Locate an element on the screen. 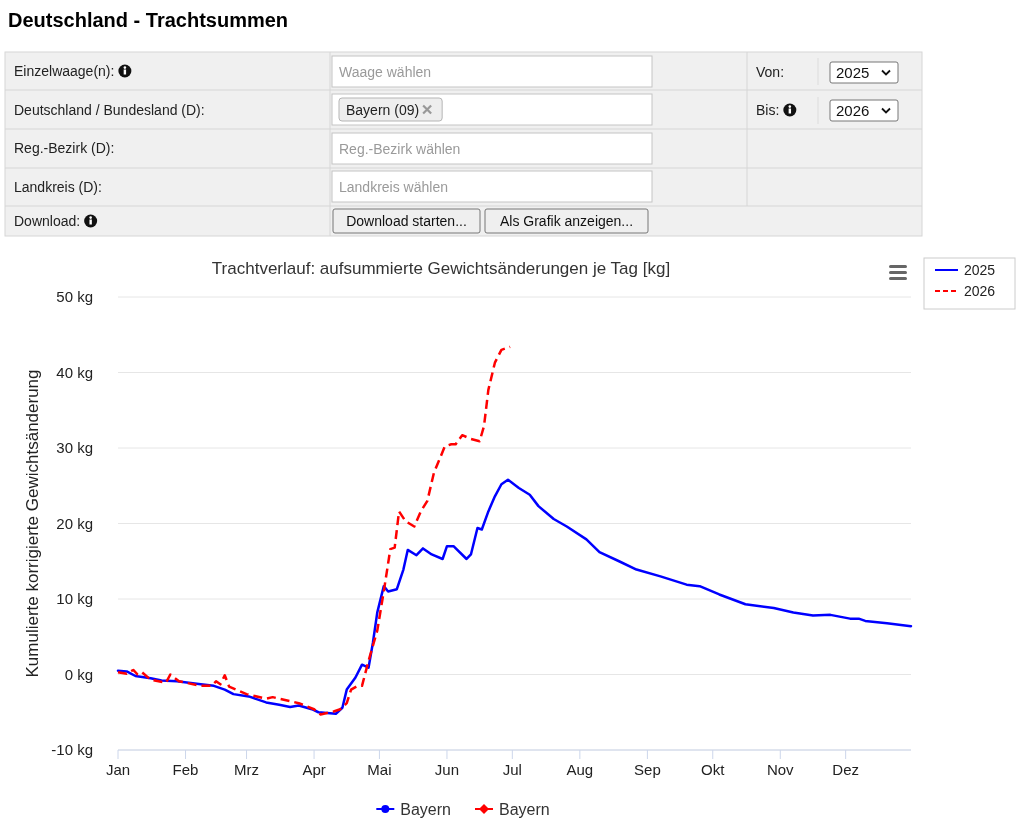  x-tick-label: Jun is located at coordinates (447, 769).